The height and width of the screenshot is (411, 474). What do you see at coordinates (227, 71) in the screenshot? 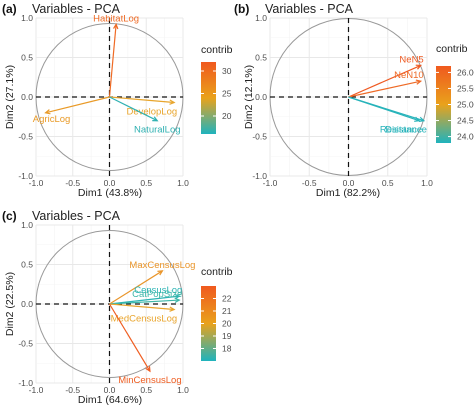
I see `legend-tick-label: 30` at bounding box center [227, 71].